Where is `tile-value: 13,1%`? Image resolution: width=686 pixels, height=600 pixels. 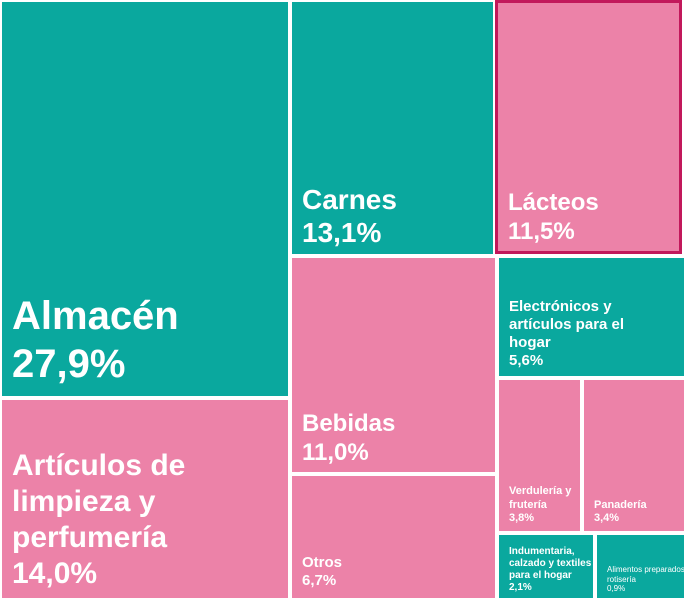 tile-value: 13,1% is located at coordinates (342, 233).